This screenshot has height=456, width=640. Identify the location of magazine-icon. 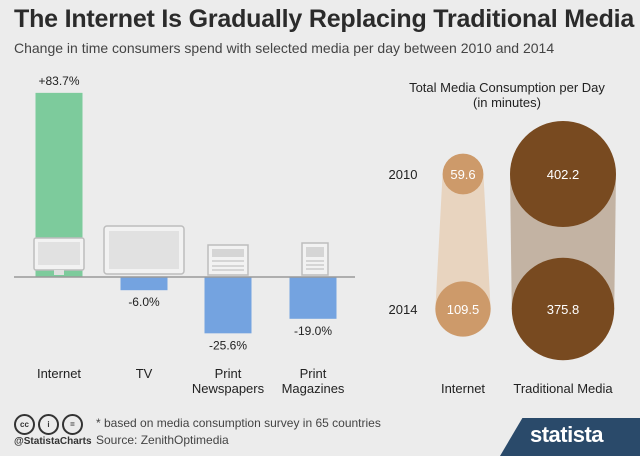
(315, 259).